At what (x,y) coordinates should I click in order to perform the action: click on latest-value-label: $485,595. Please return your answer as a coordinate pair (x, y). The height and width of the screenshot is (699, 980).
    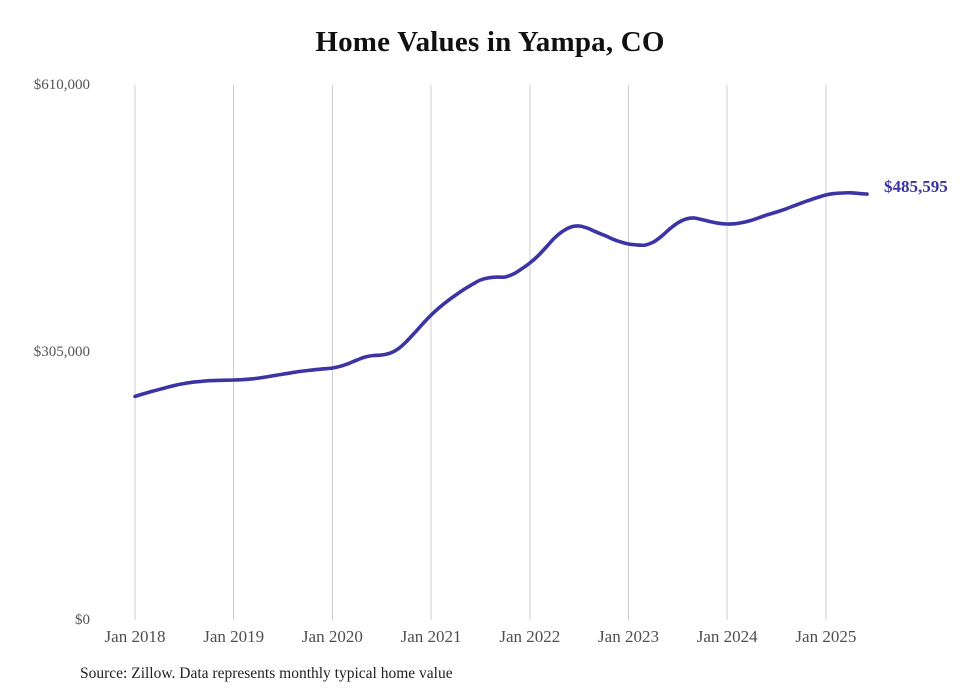
    Looking at the image, I should click on (916, 187).